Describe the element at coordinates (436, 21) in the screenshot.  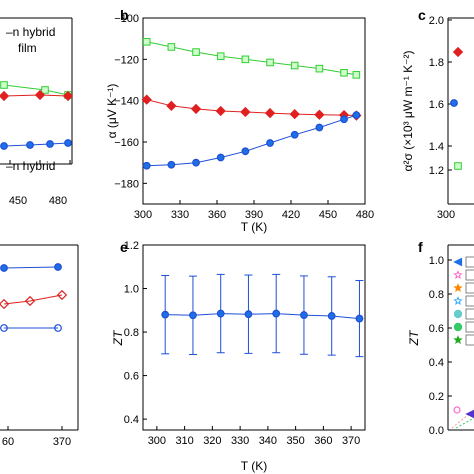
I see `c-y-tick-label: 2.0` at that location.